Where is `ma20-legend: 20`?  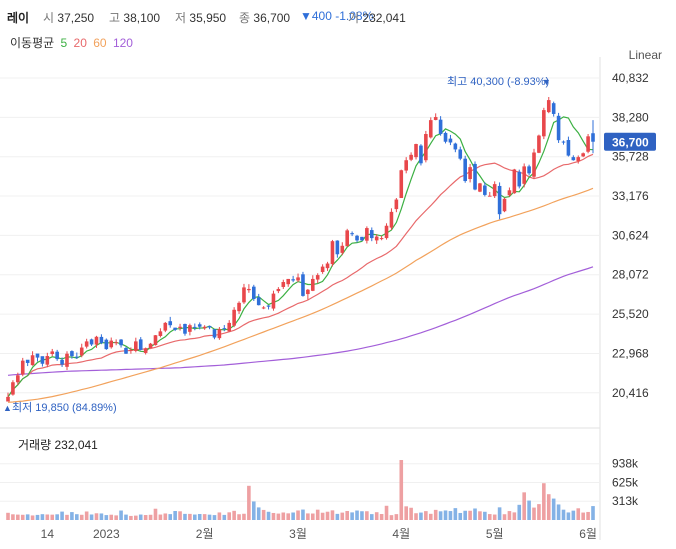 ma20-legend: 20 is located at coordinates (80, 43).